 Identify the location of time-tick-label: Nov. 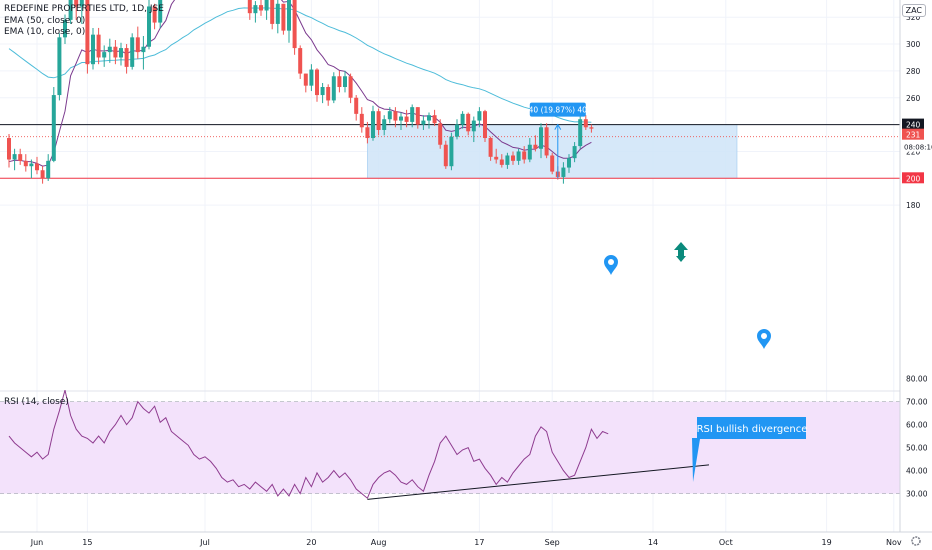
(894, 542).